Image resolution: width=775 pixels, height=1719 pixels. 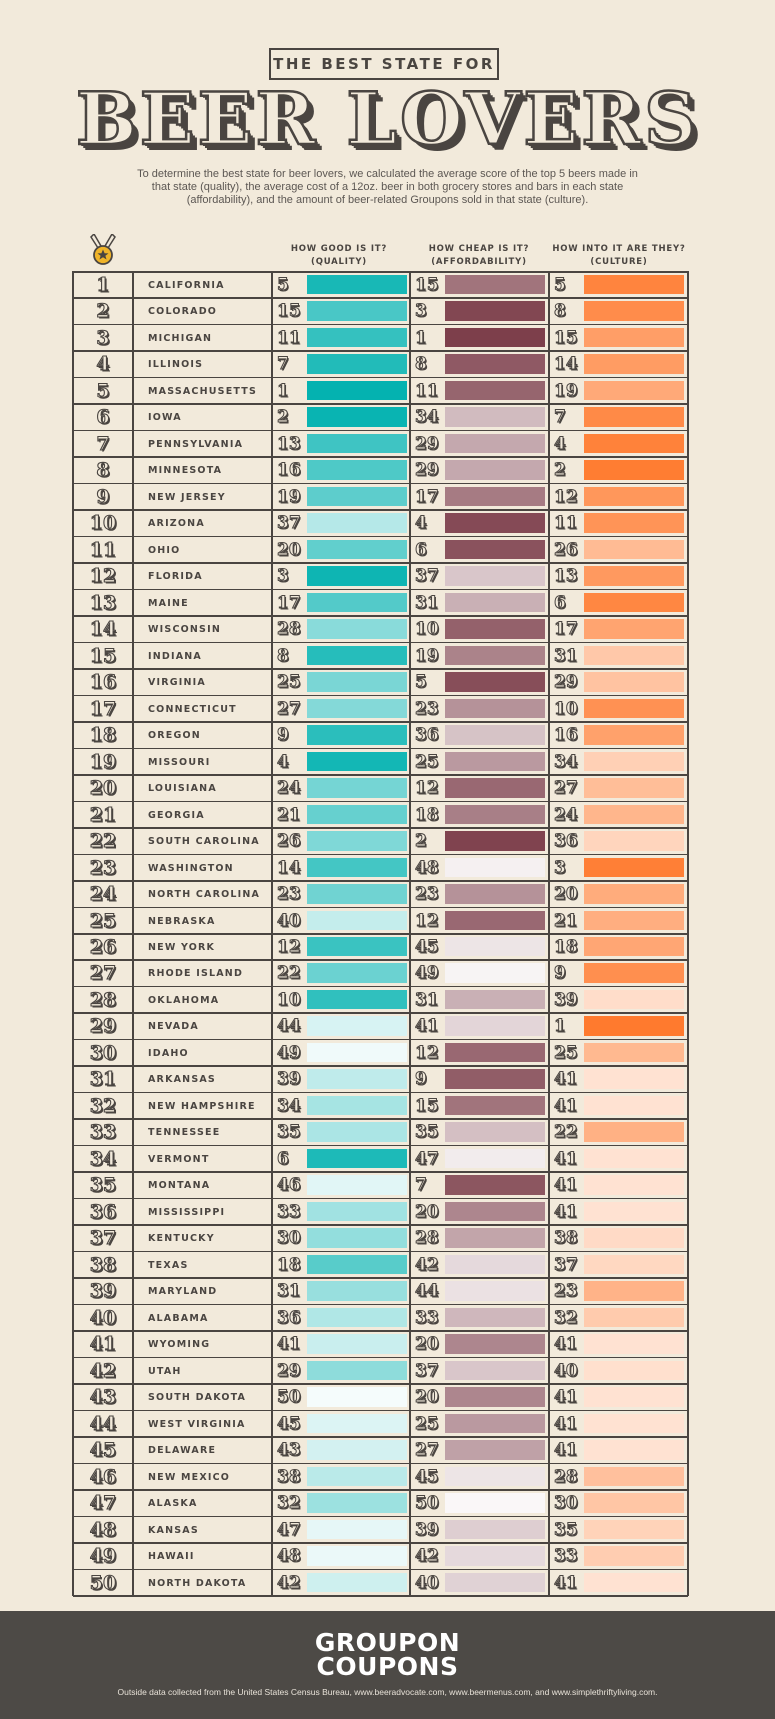 I want to click on state-name: SOUTH CAROLINA, so click(x=204, y=842).